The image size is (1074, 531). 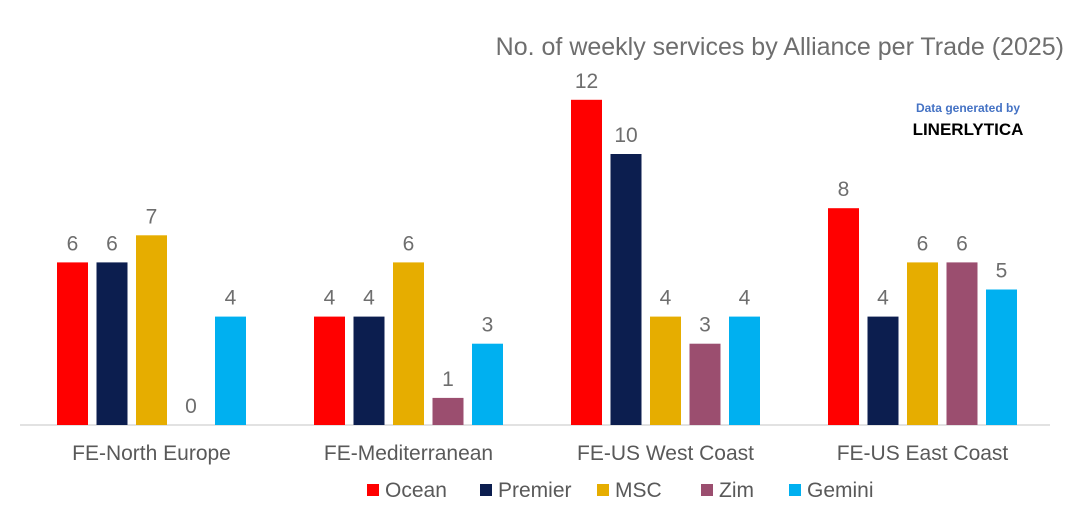 What do you see at coordinates (603, 490) in the screenshot?
I see `legend-swatch-msc` at bounding box center [603, 490].